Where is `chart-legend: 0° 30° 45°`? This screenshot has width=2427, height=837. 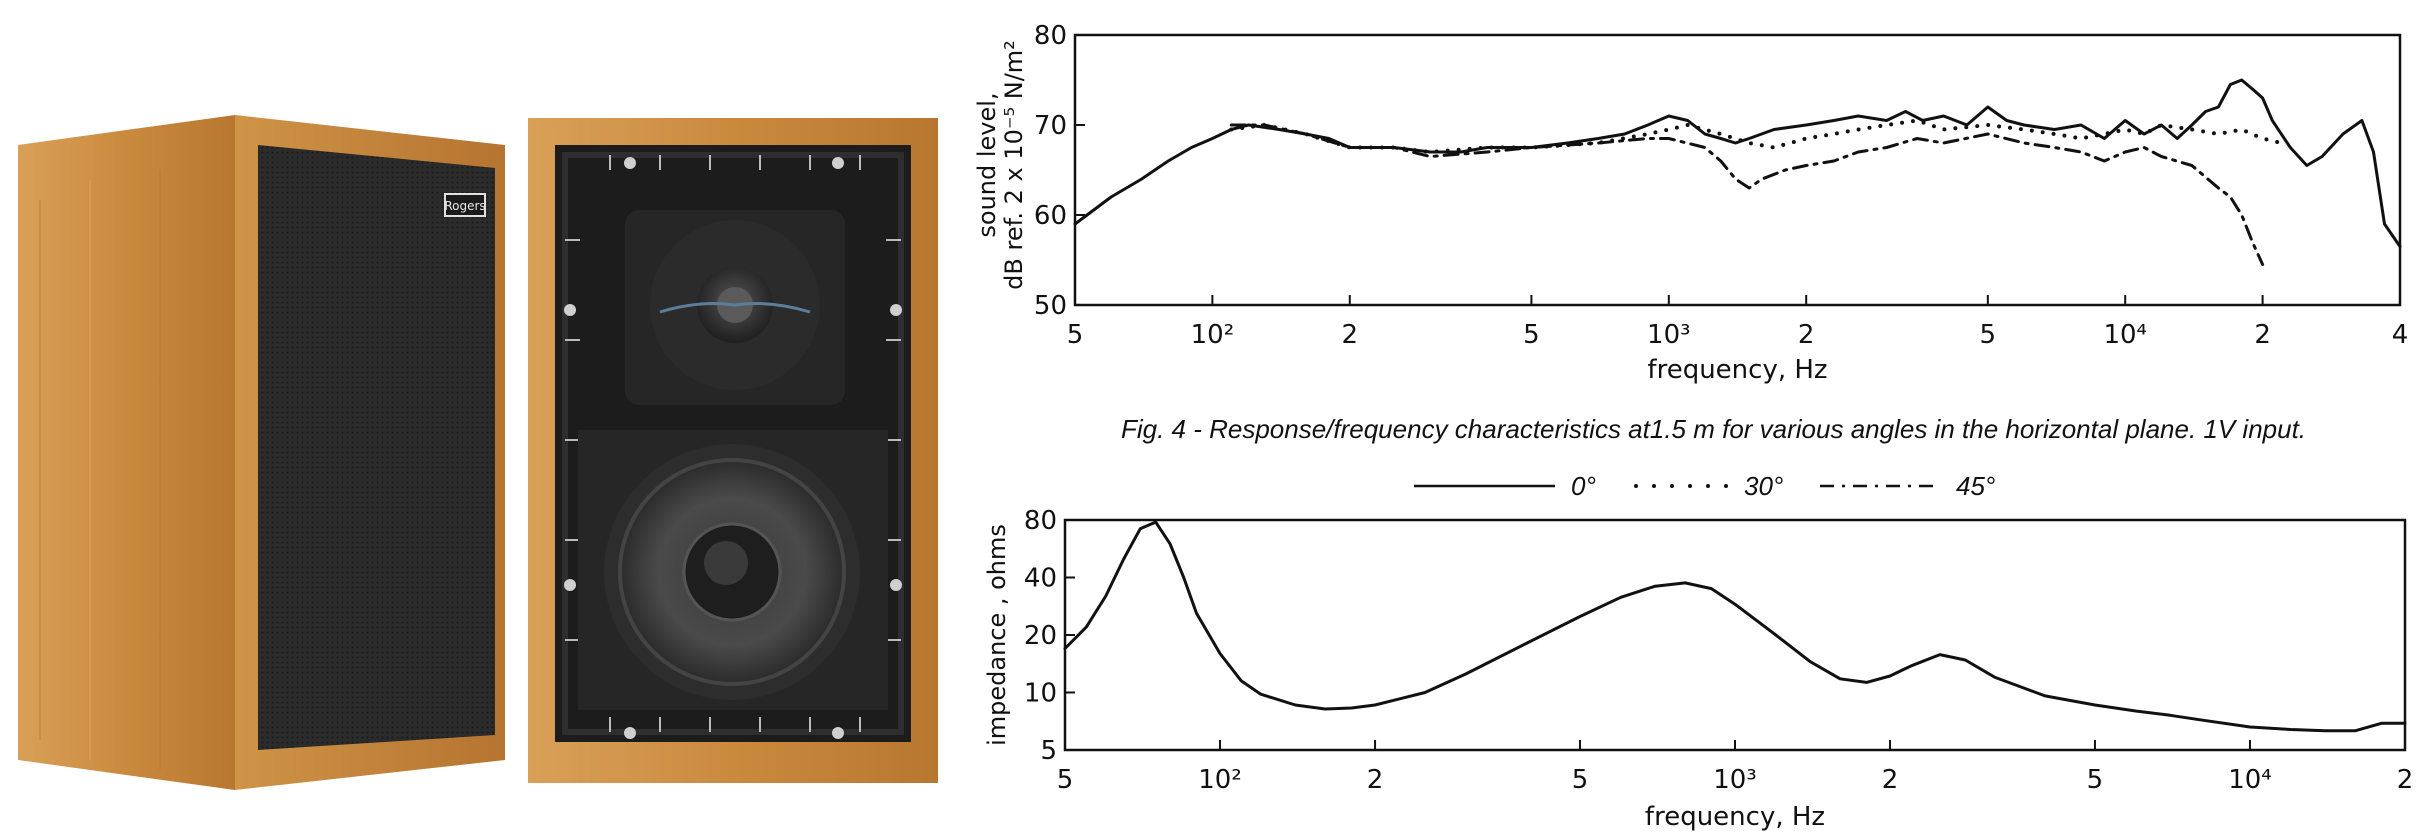
chart-legend: 0° 30° 45° is located at coordinates (1213, 486).